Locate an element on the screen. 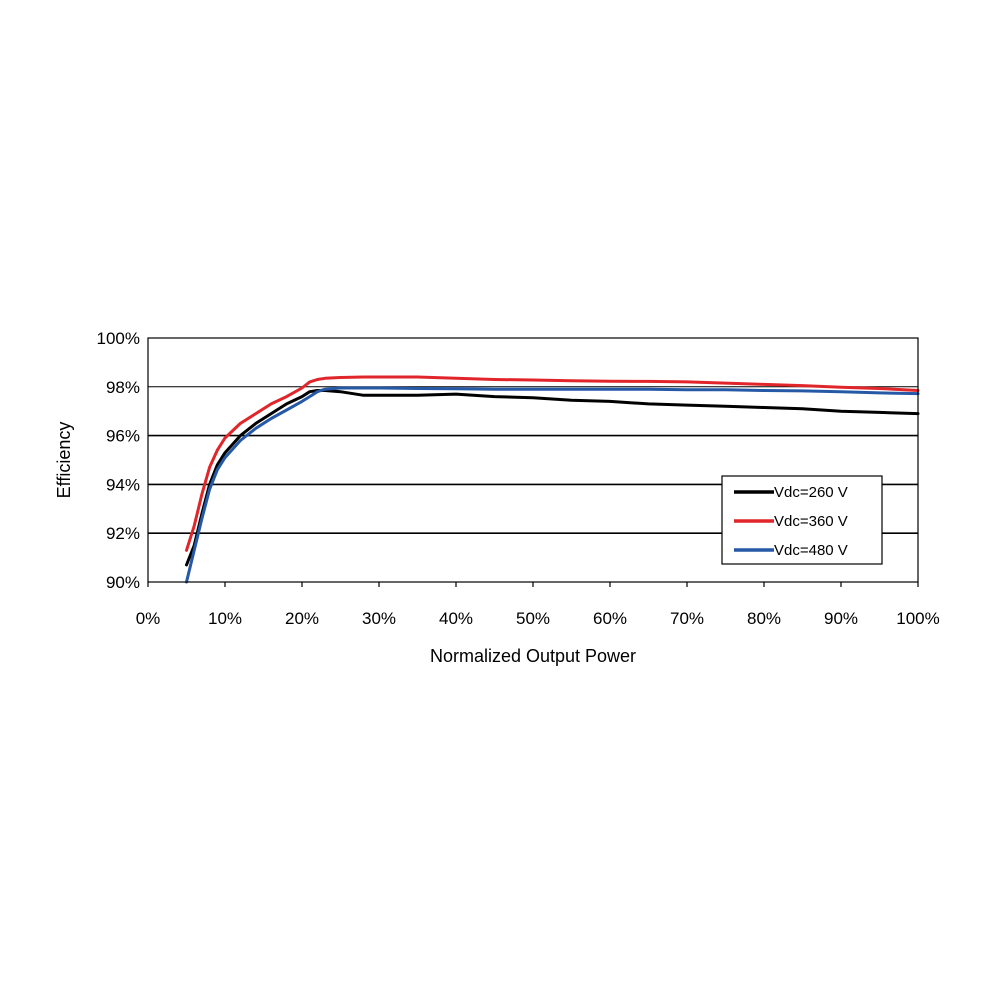 Image resolution: width=1000 pixels, height=1000 pixels. y-tick-label: 100% is located at coordinates (118, 338).